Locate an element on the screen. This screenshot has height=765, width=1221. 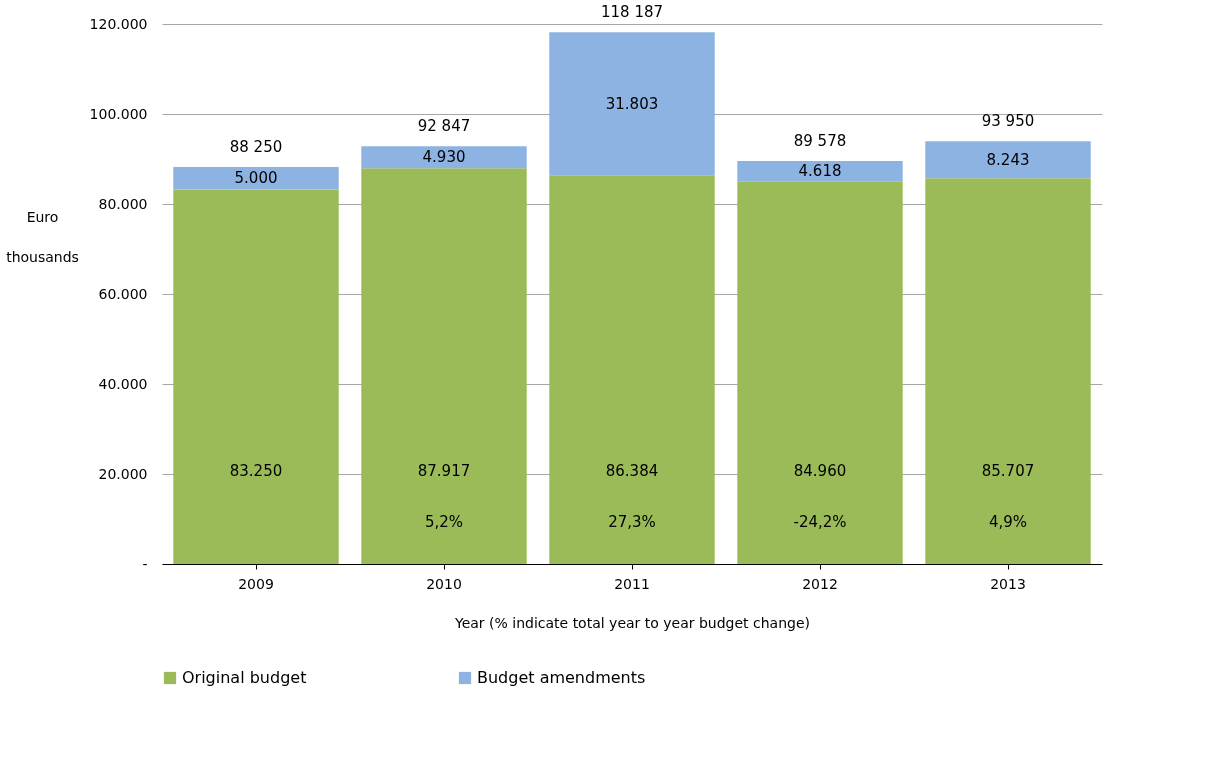
data-label: 4.618 is located at coordinates (820, 171).